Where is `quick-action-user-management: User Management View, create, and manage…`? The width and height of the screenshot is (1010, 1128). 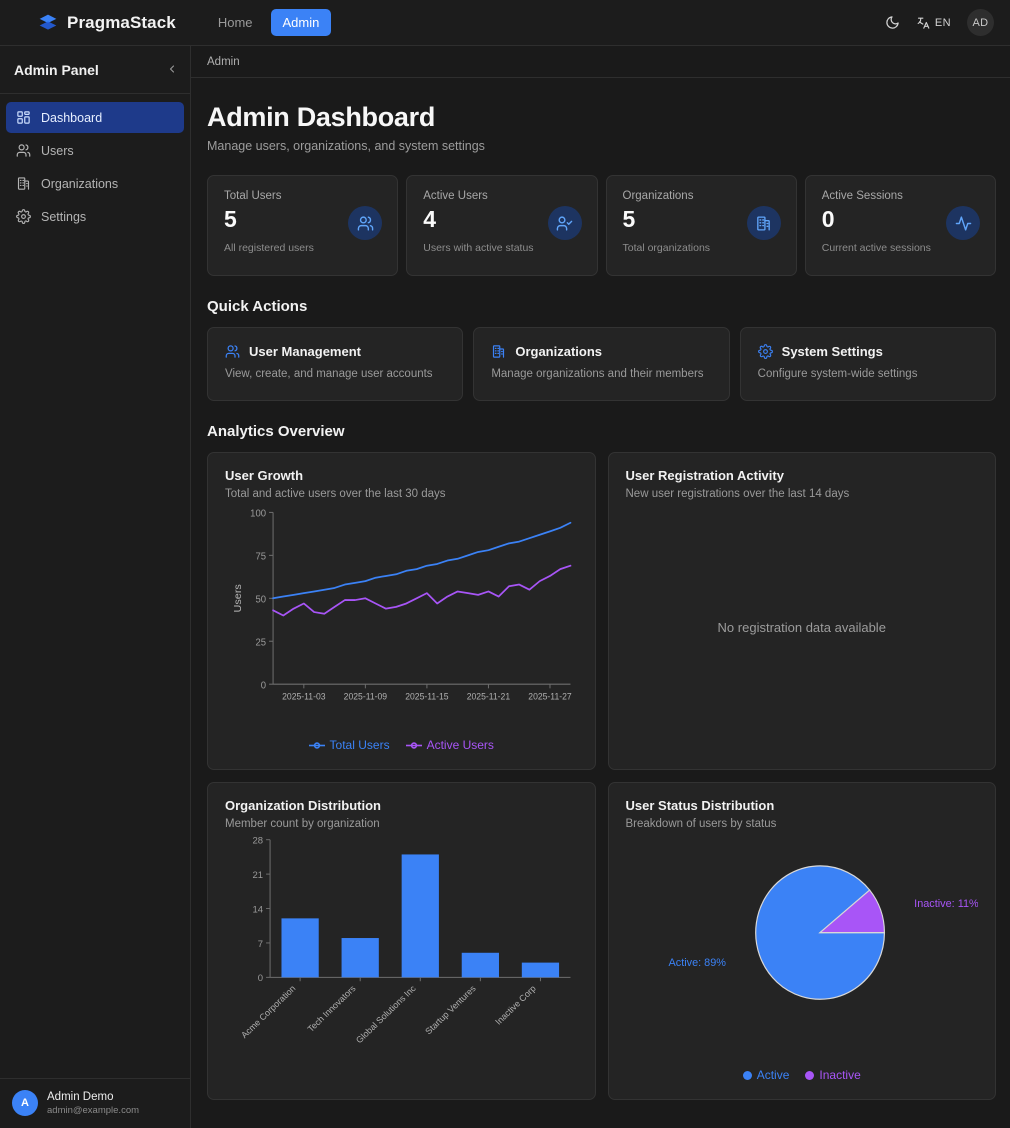
quick-action-user-management: User Management View, create, and manage… is located at coordinates (335, 364).